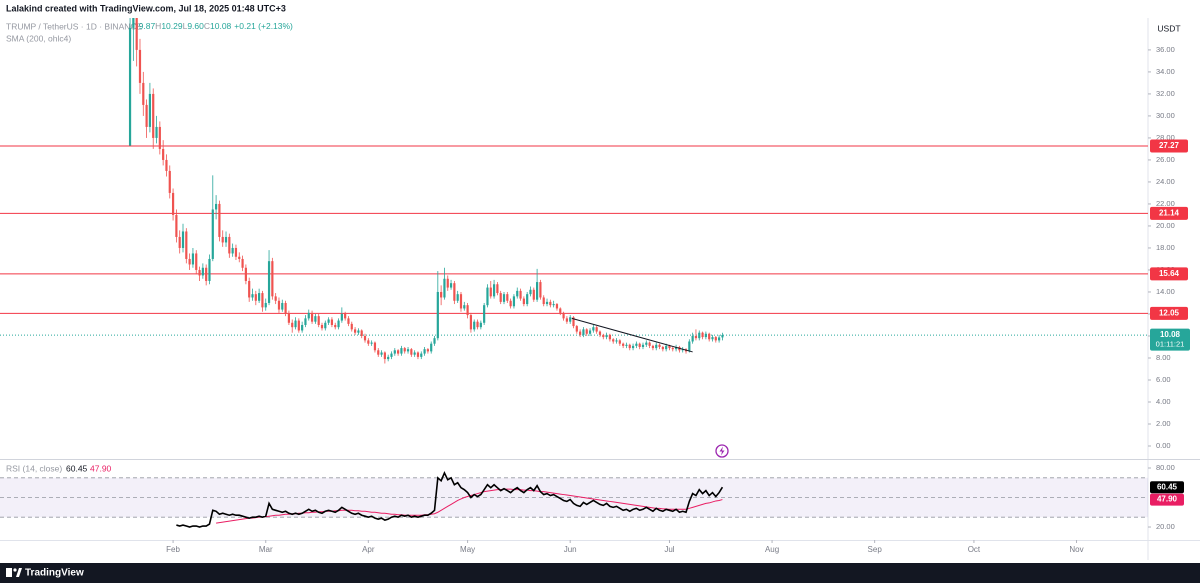  Describe the element at coordinates (147, 26) in the screenshot. I see `ohlc-legend-item: 9.87` at that location.